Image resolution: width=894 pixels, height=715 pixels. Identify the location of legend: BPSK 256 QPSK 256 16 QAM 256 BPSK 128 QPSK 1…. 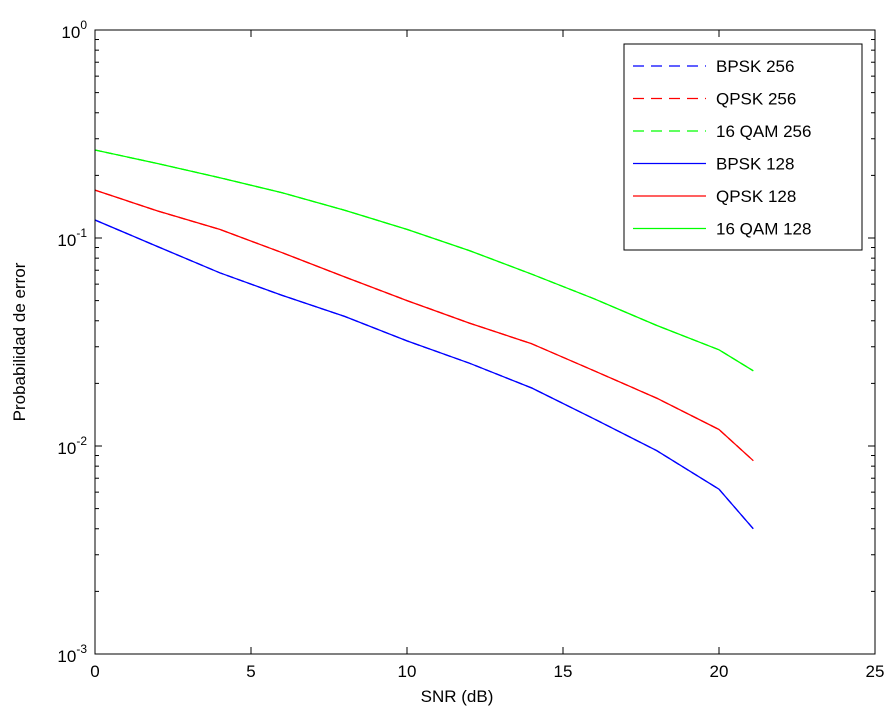
(743, 147).